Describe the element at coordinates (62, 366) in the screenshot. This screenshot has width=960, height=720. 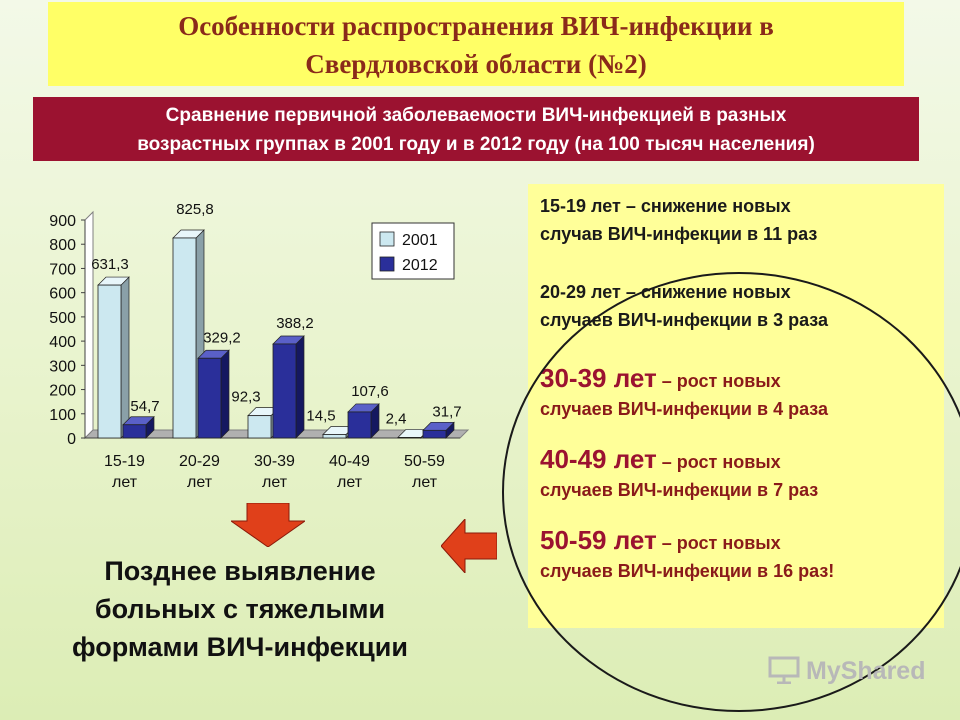
I see `y-tick-label: 300` at that location.